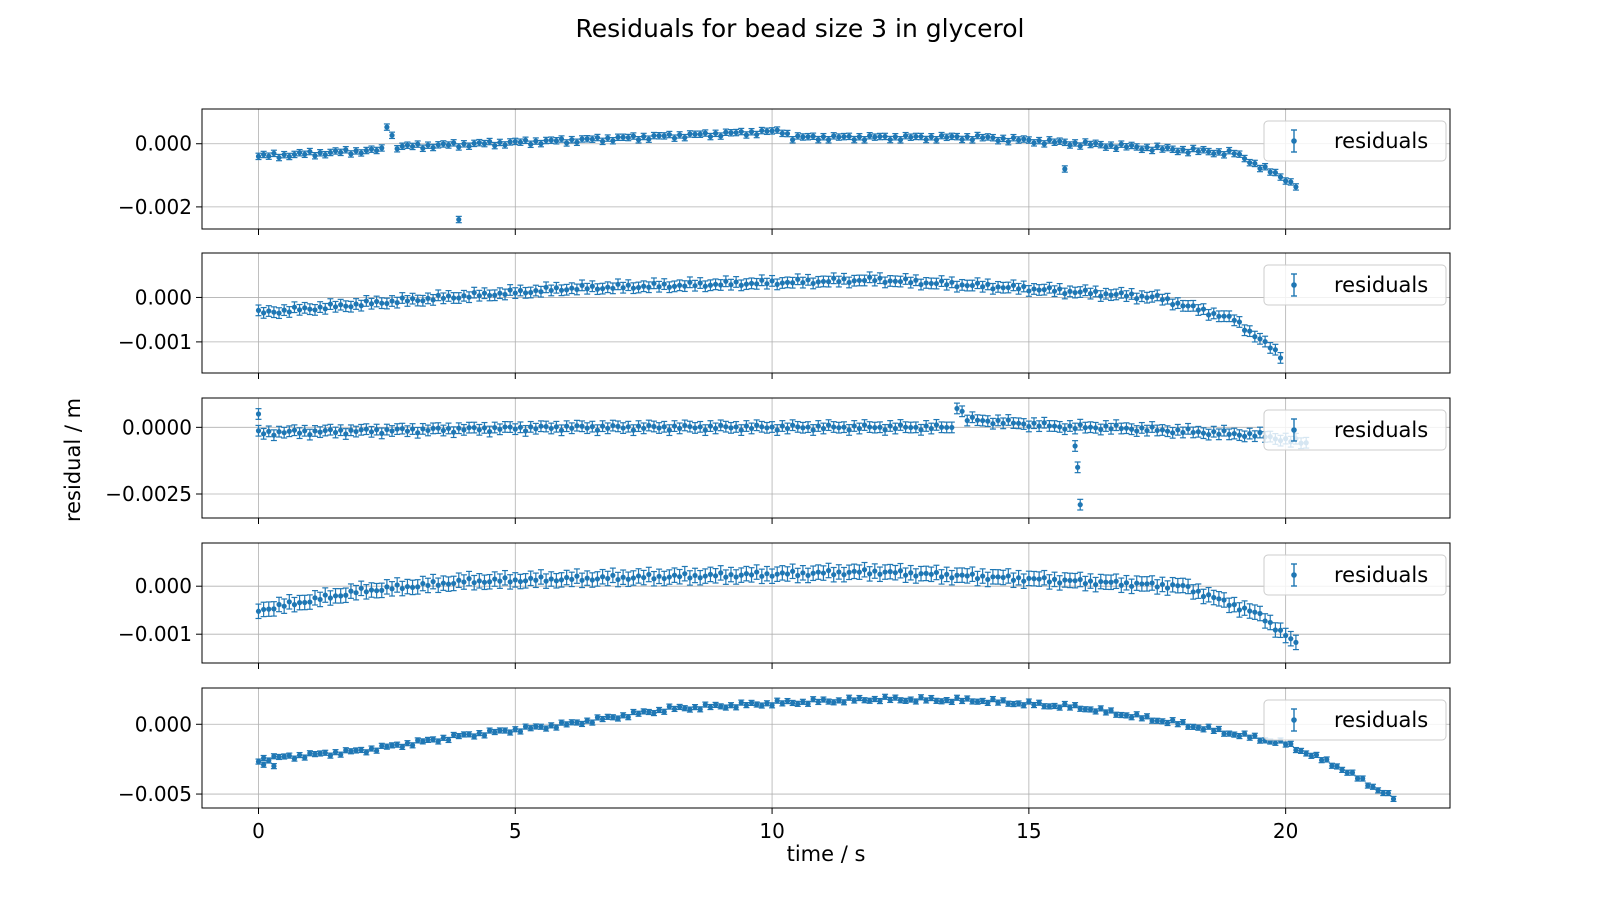  What do you see at coordinates (784, 315) in the screenshot?
I see `subplot-2: 0.000 −0.001 residuals` at bounding box center [784, 315].